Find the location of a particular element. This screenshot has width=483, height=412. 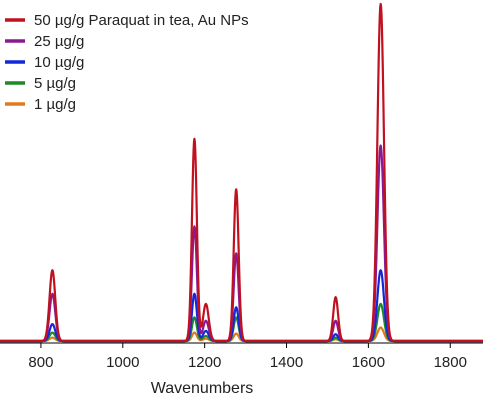

legend-label-5: 1 µg/g is located at coordinates (55, 104).